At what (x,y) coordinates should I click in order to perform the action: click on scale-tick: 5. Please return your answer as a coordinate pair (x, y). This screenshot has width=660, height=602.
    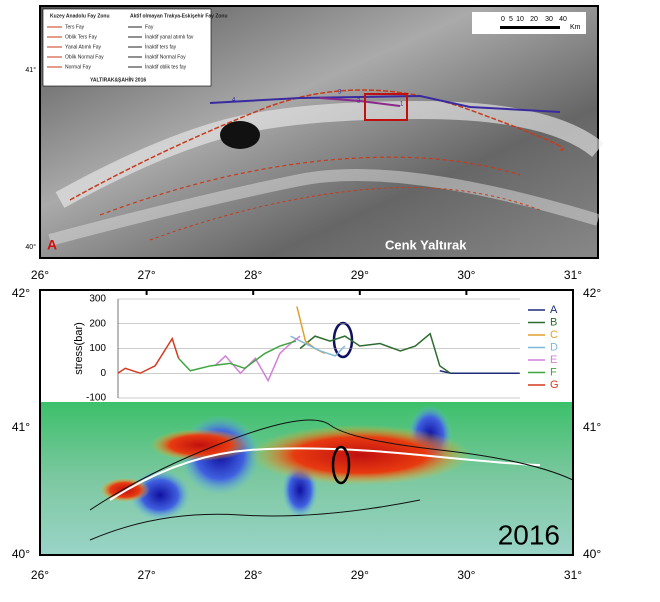
    Looking at the image, I should click on (511, 19).